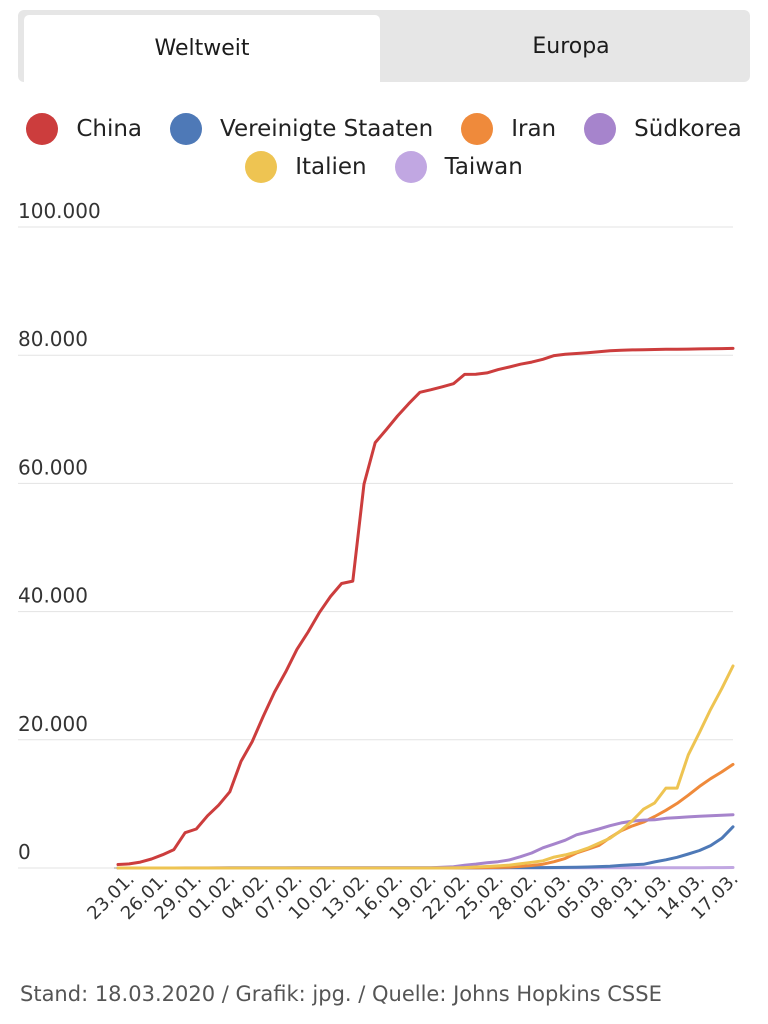  Describe the element at coordinates (477, 129) in the screenshot. I see `legend-swatch-iran` at that location.